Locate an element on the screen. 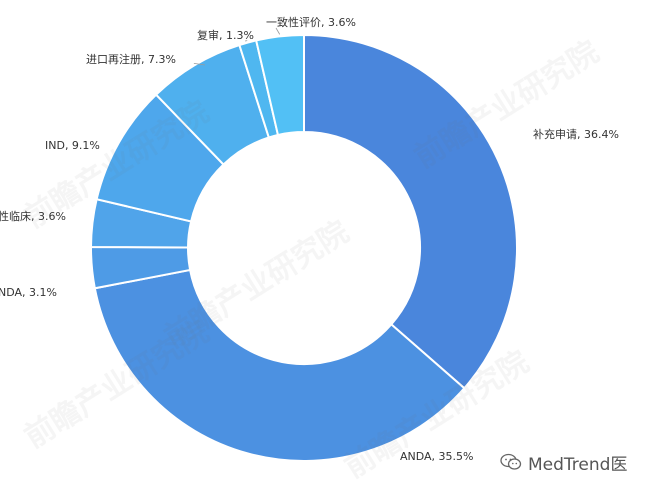 The height and width of the screenshot is (487, 650). watermark-text: MedTrend医 is located at coordinates (578, 464).